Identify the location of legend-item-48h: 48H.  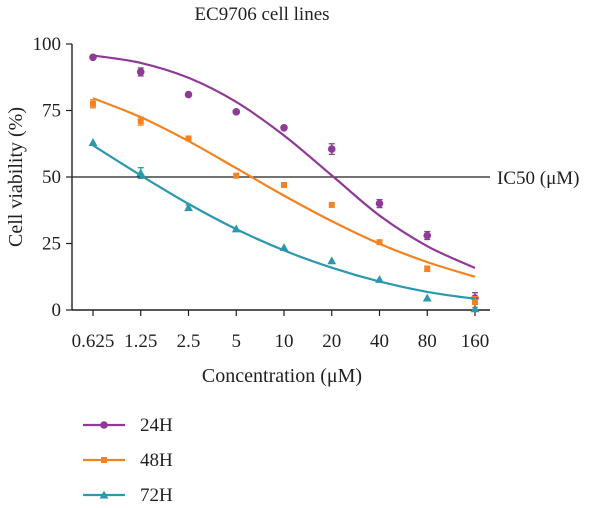
(128, 460).